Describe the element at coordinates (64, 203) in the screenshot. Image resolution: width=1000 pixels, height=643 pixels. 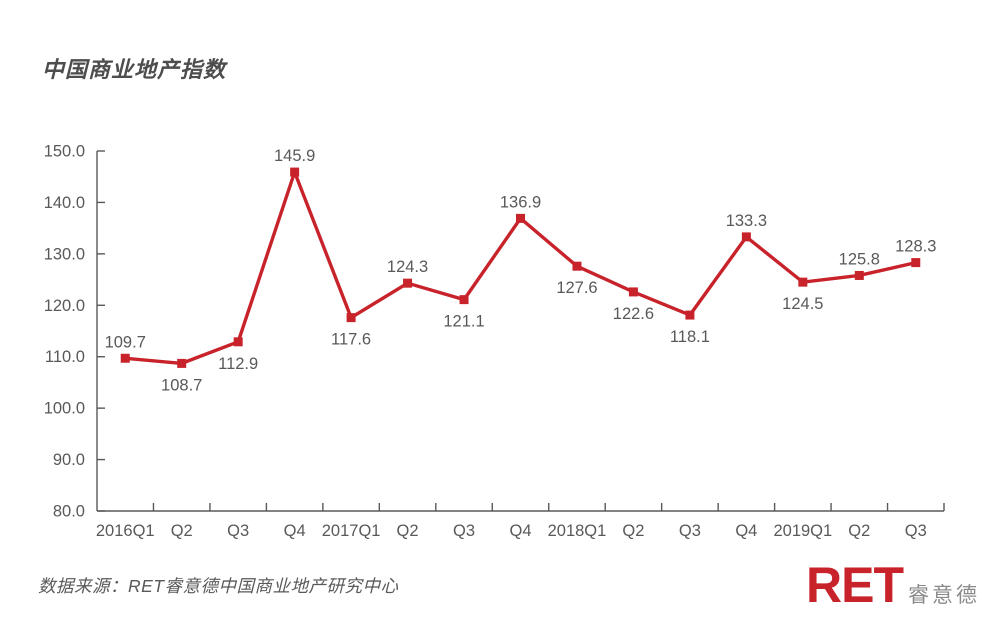
I see `y-axis-label: 140.0` at that location.